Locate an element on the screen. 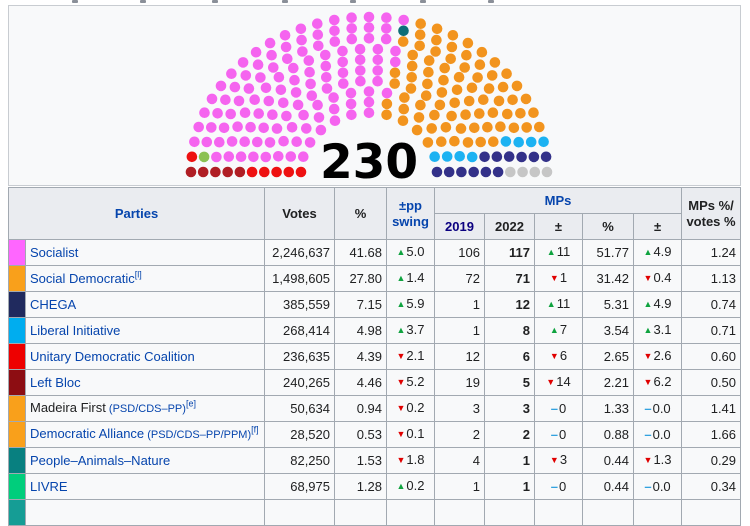  parties-header: Parties is located at coordinates (136, 213).